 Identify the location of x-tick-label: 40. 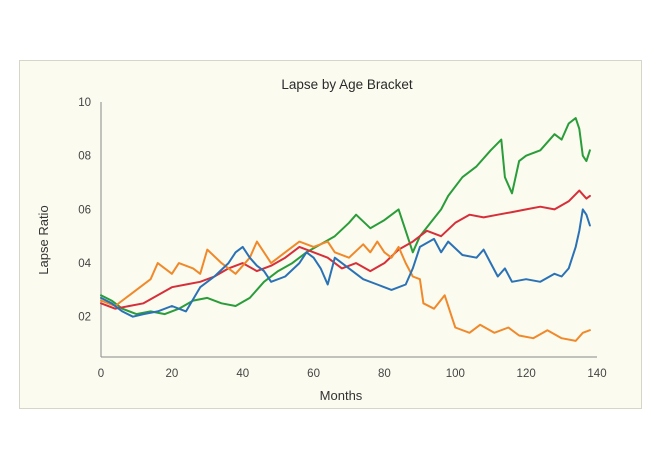
(242, 374).